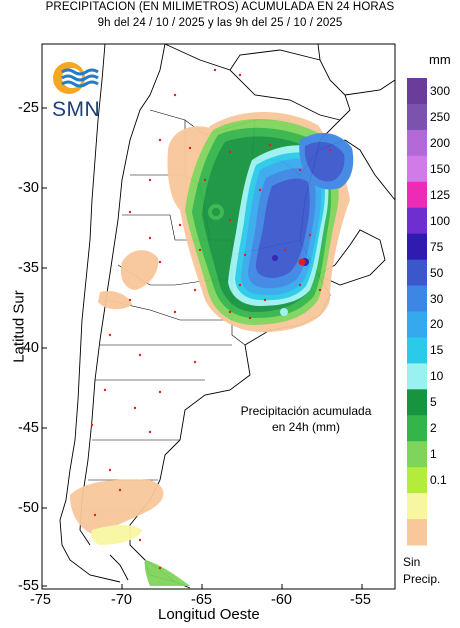  Describe the element at coordinates (209, 614) in the screenshot. I see `x-axis-label: Longitud Oeste` at that location.